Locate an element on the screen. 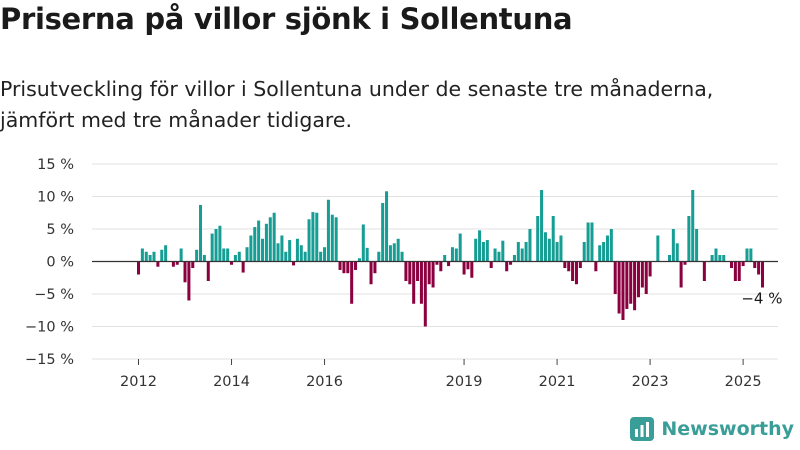  chart-title: Priserna på villor sjönk i Sollentuna is located at coordinates (286, 19).